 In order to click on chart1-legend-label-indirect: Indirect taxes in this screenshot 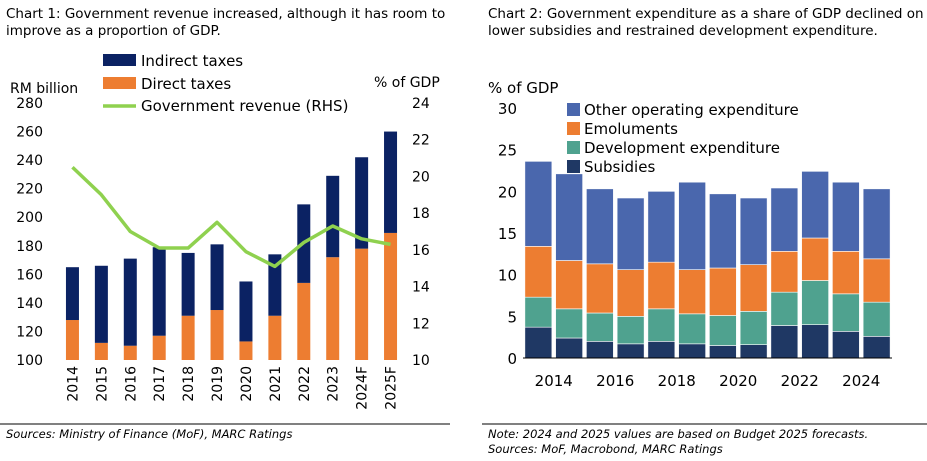, I will do `click(192, 61)`.